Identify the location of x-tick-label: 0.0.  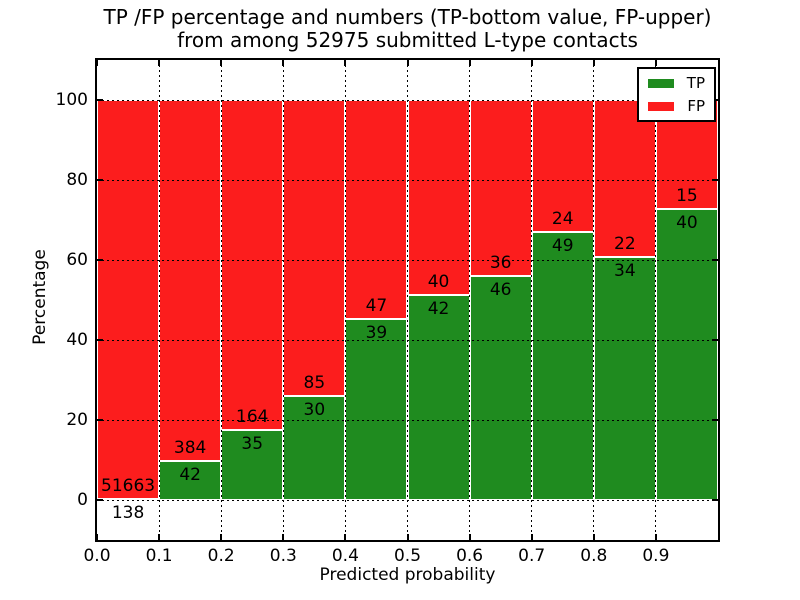
(97, 556).